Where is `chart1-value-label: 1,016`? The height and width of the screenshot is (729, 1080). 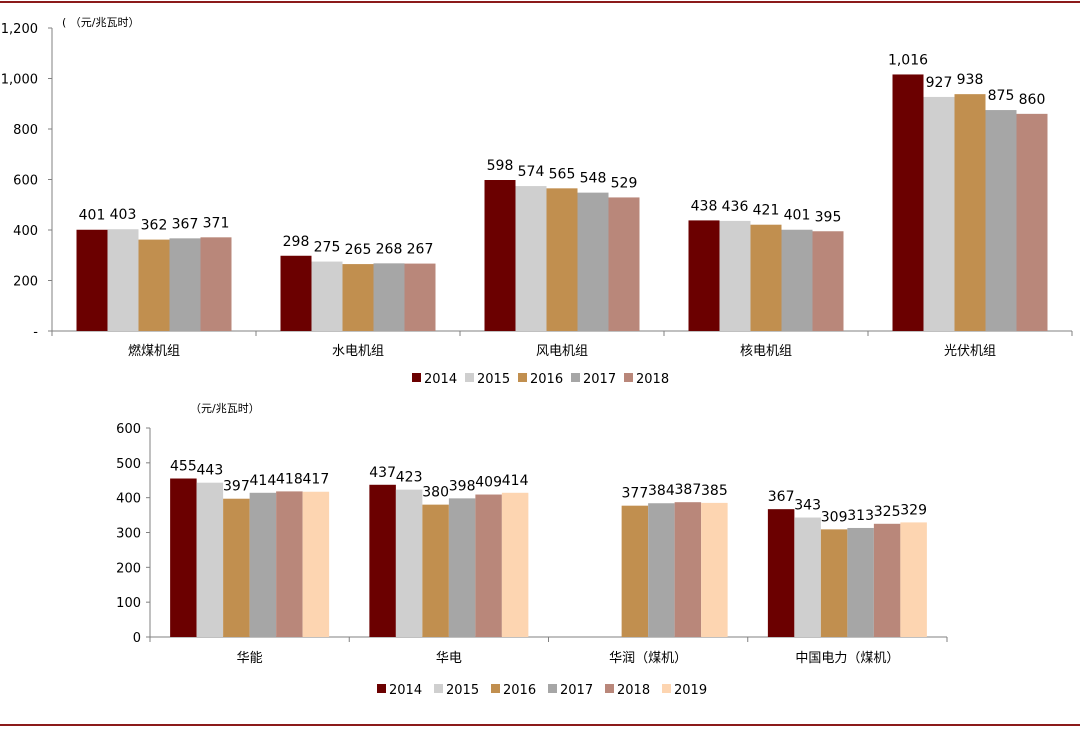
chart1-value-label: 1,016 is located at coordinates (908, 60).